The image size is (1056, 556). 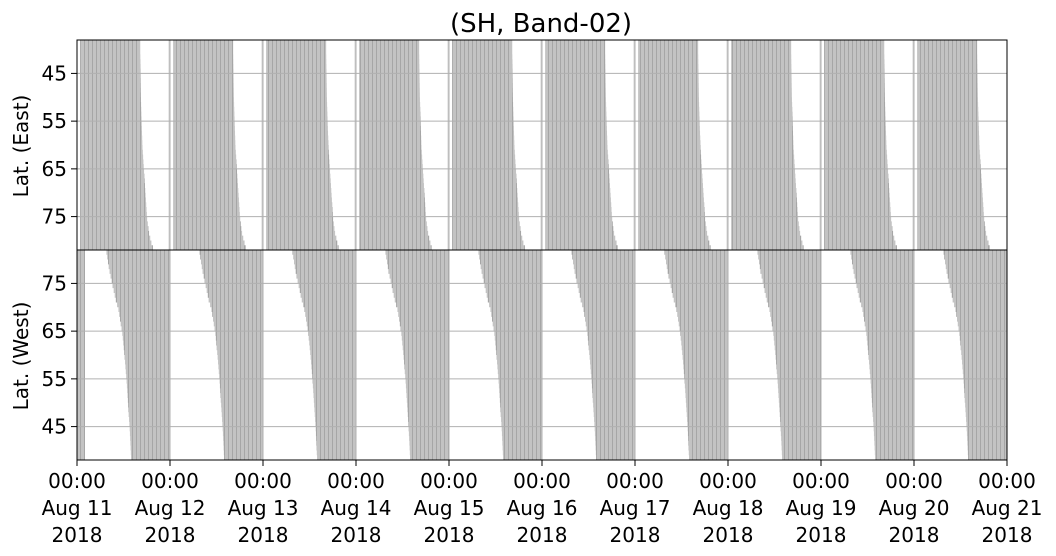 I want to click on xtick-label: Aug 16, so click(x=542, y=508).